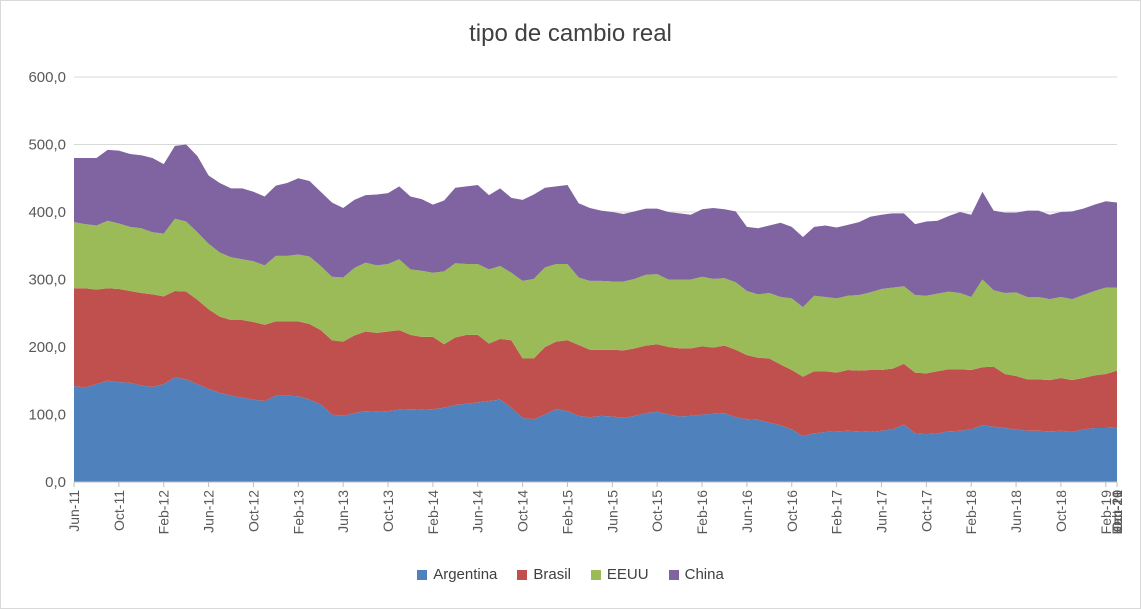 This screenshot has width=1141, height=609. I want to click on x-tick-label: Oct-13, so click(388, 511).